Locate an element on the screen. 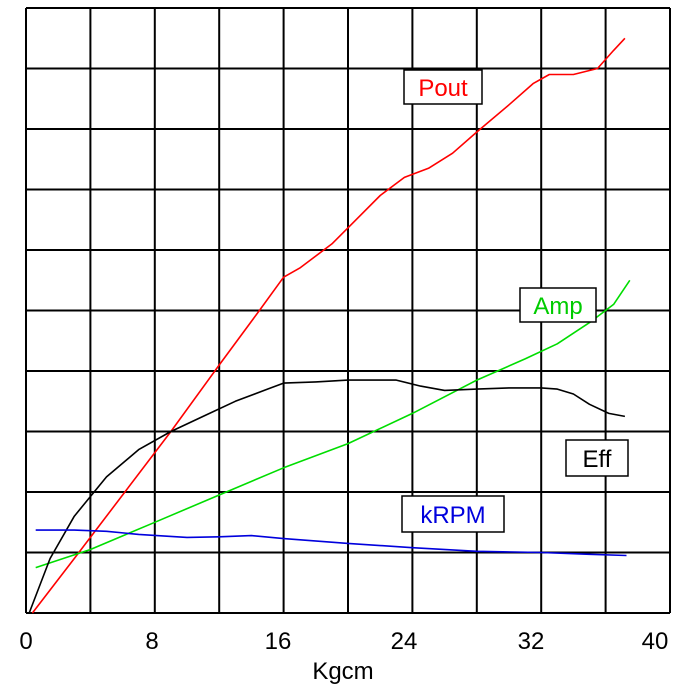 Image resolution: width=682 pixels, height=692 pixels. series-label-pout-text: Pout is located at coordinates (443, 88).